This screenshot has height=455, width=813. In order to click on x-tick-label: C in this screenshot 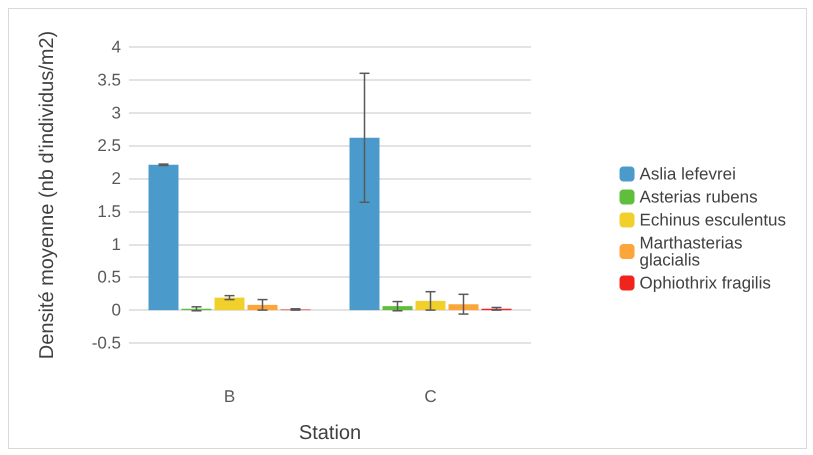, I will do `click(430, 396)`.